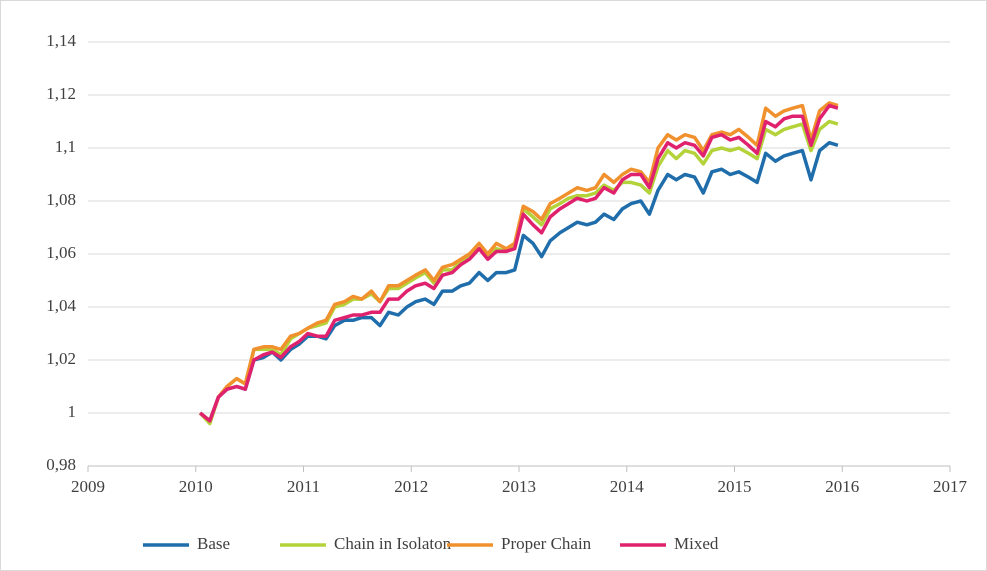  Describe the element at coordinates (61, 305) in the screenshot. I see `y-tick-label: 1,04` at that location.